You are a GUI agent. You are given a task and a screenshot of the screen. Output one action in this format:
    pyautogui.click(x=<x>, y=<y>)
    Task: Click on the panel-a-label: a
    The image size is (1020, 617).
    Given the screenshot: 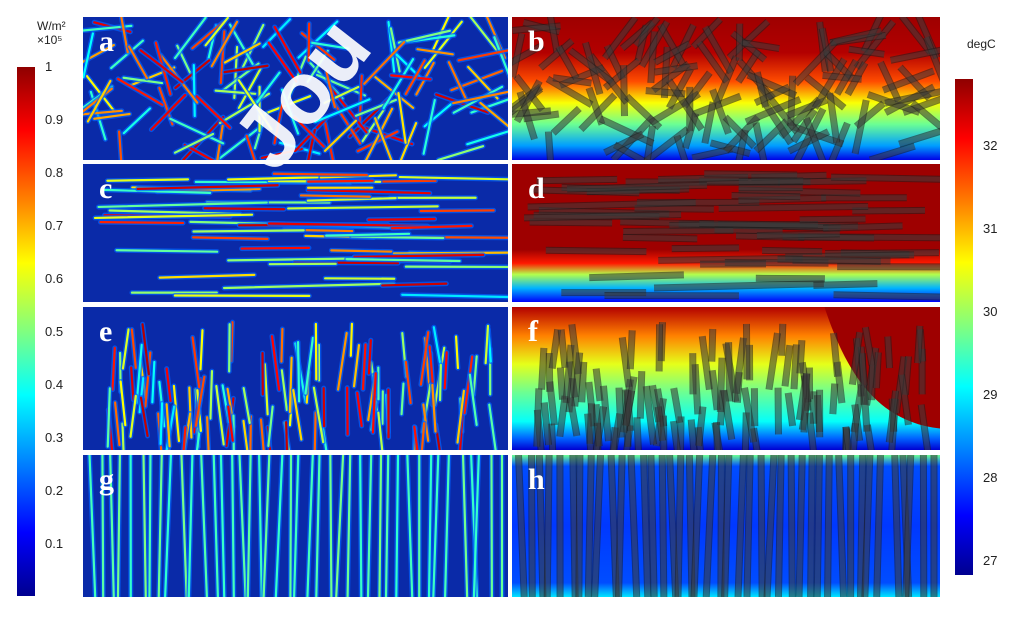 What is the action you would take?
    pyautogui.click(x=106, y=41)
    